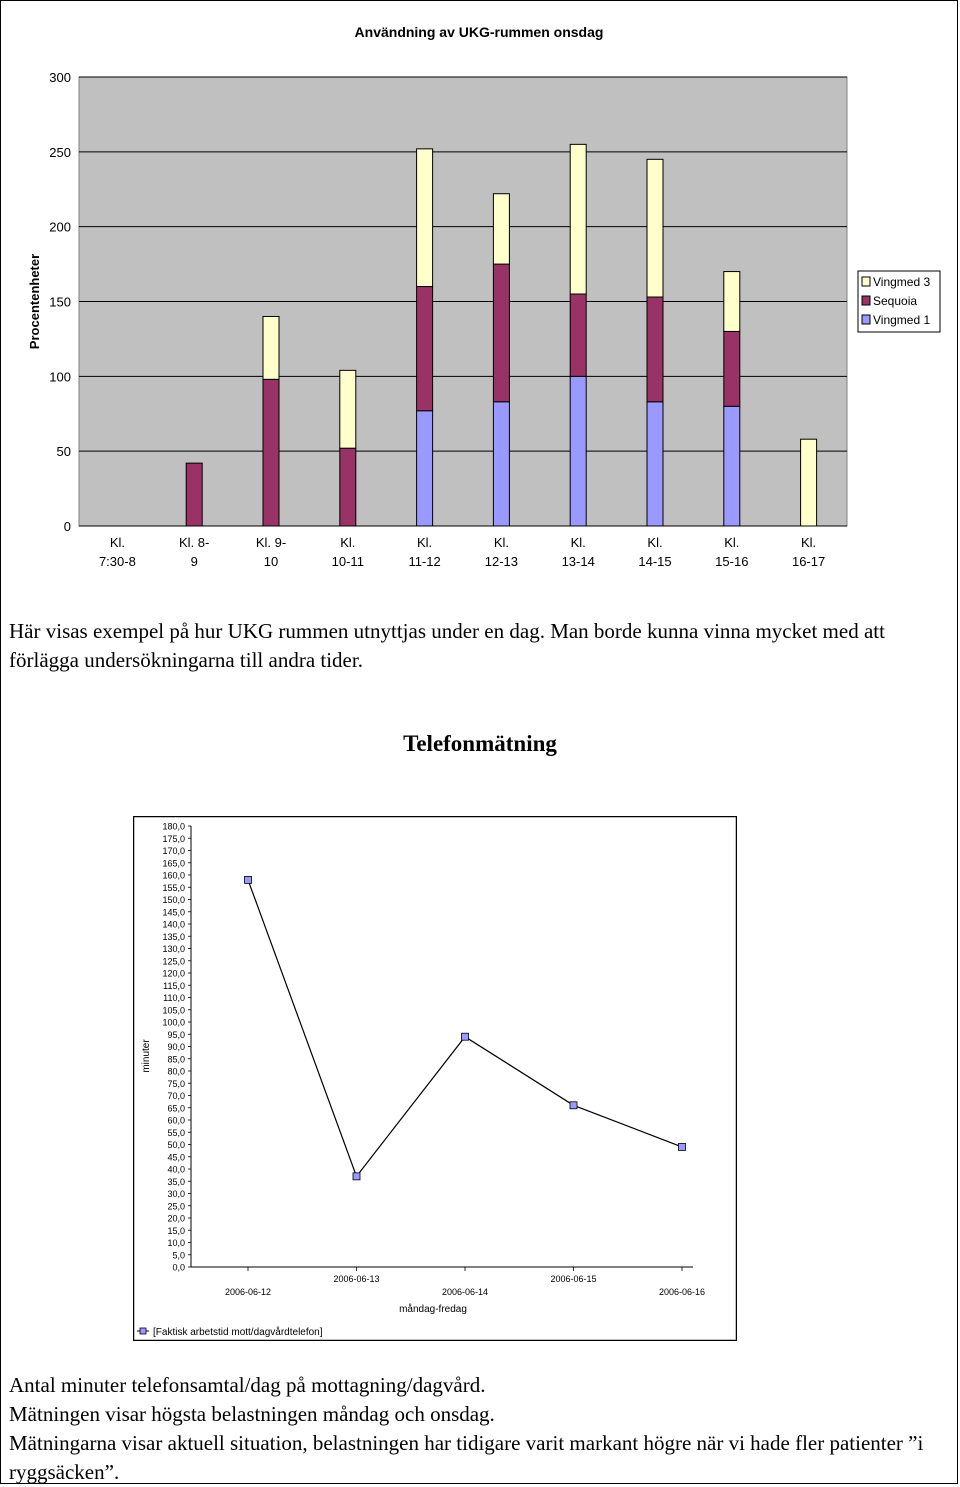  Describe the element at coordinates (176, 1096) in the screenshot. I see `y-tick-label: 70,0` at that location.